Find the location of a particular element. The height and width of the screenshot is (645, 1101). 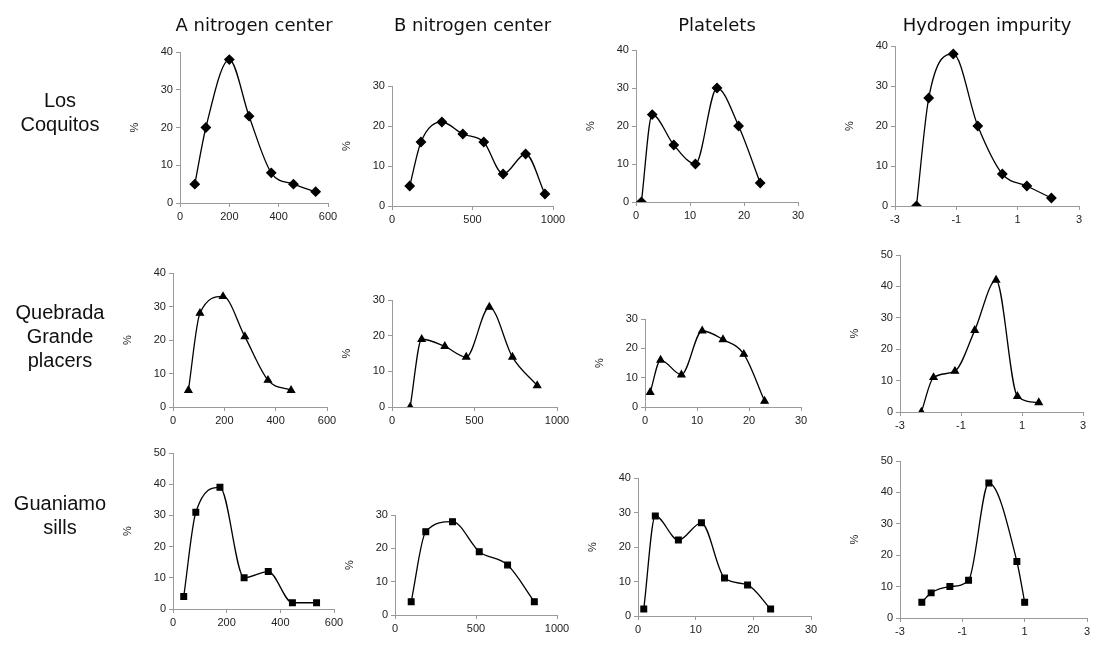

x-tick-label: 1 is located at coordinates (1022, 424).